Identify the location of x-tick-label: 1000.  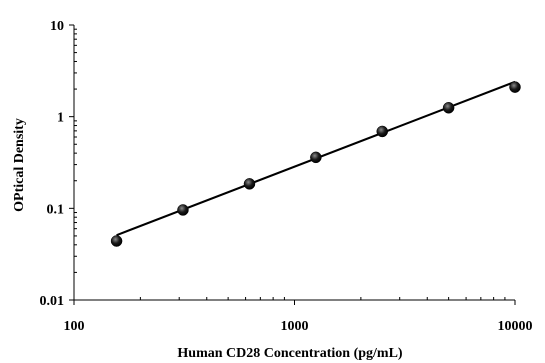
(295, 326).